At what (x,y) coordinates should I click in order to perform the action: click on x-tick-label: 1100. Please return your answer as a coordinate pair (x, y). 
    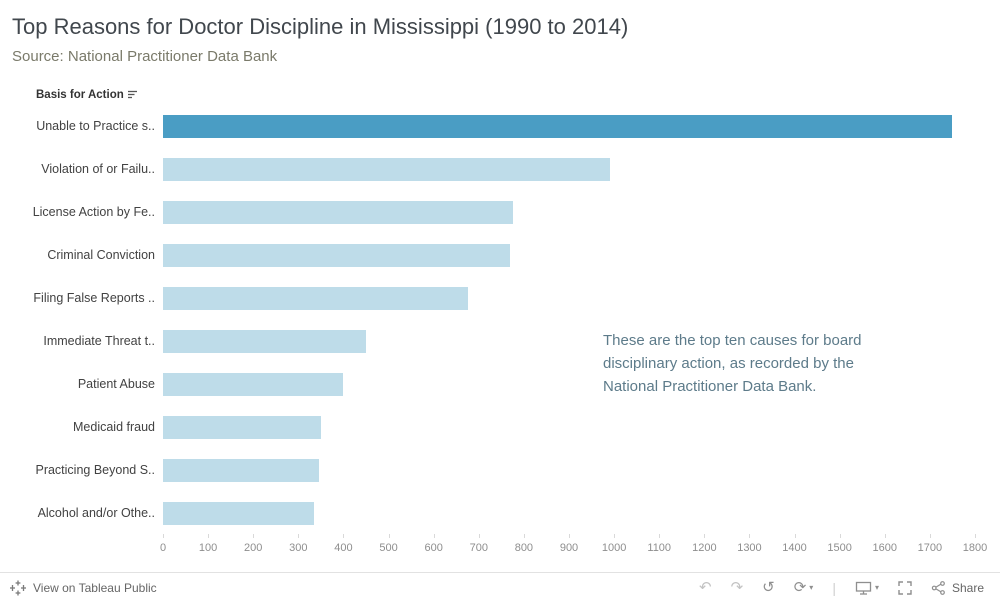
    Looking at the image, I should click on (659, 548).